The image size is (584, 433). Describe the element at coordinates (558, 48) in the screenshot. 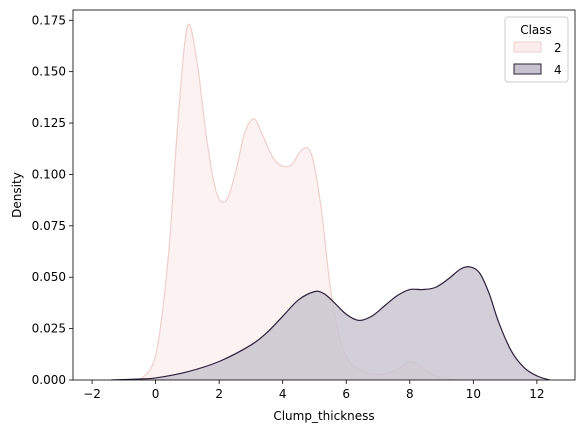

I see `legend-label-2: 2` at that location.